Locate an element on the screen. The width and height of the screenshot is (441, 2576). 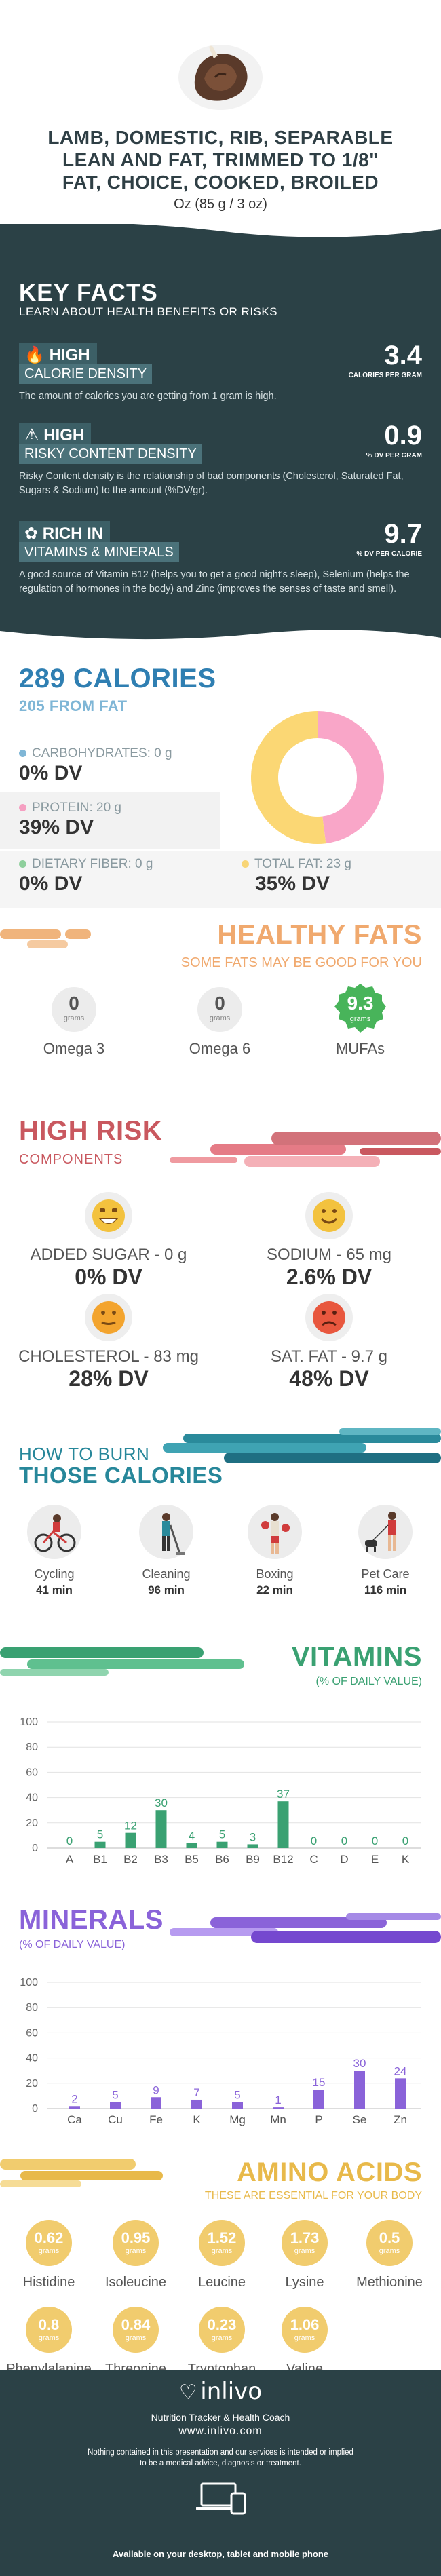
carbohydrates-dv: 0% DV is located at coordinates (51, 773).